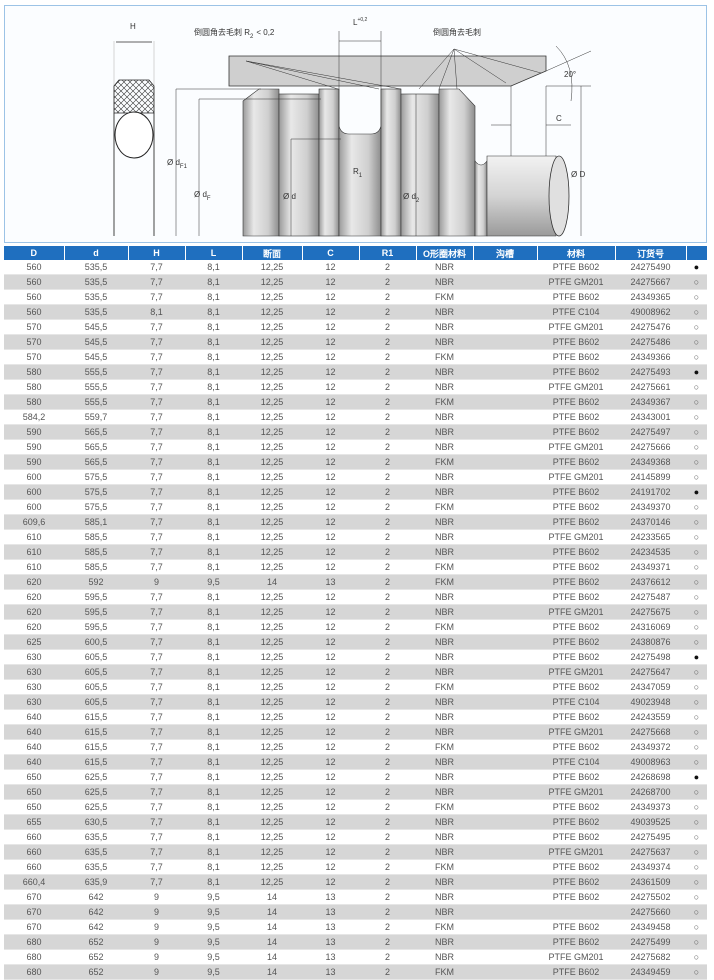  I want to click on cell-col-order-number: 24349373, so click(650, 807).